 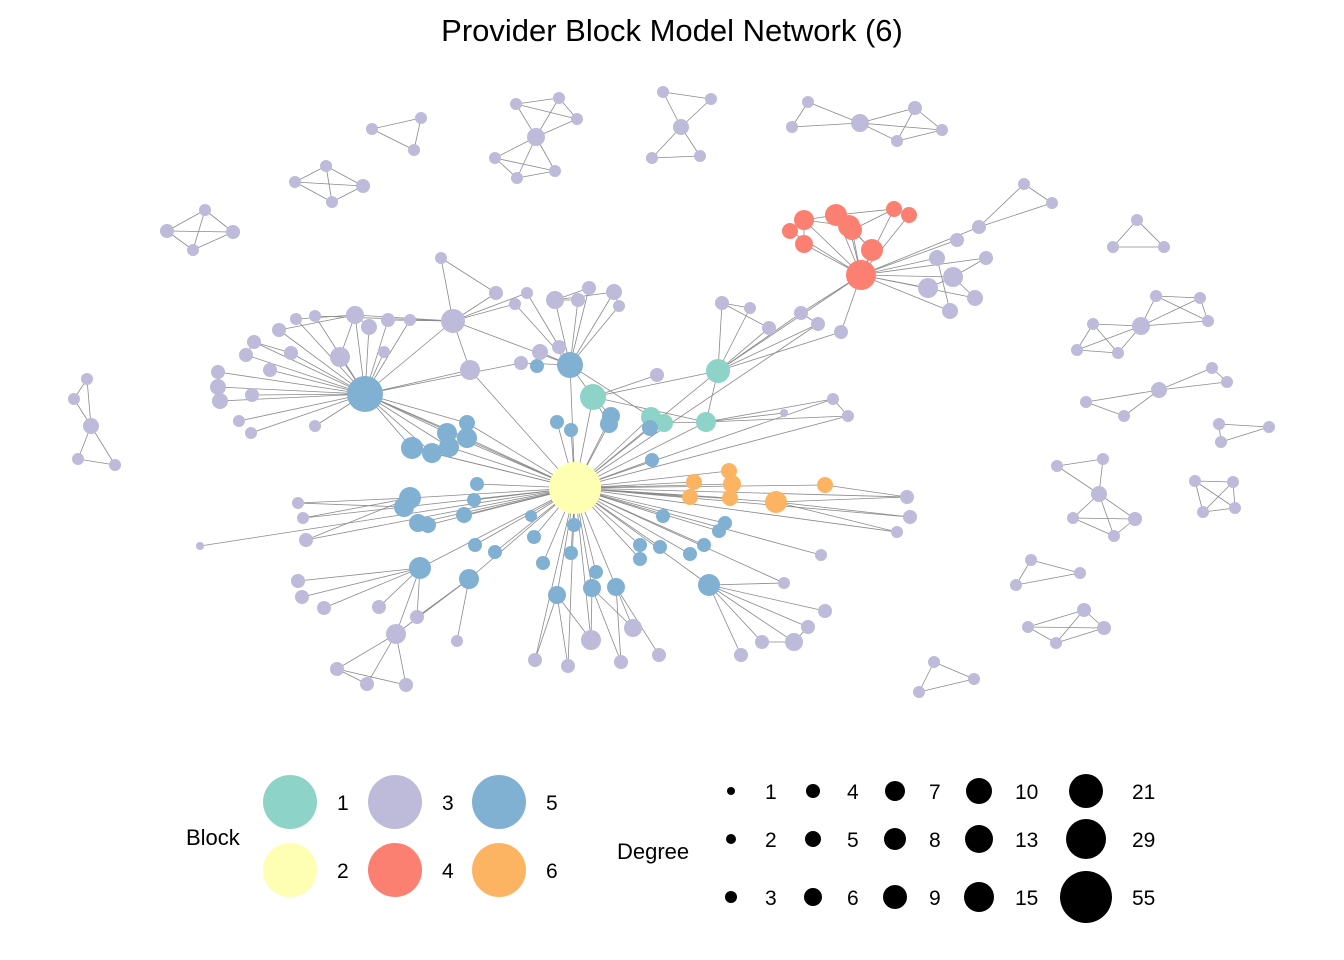 I want to click on block-legend-label-5: 5, so click(x=552, y=803).